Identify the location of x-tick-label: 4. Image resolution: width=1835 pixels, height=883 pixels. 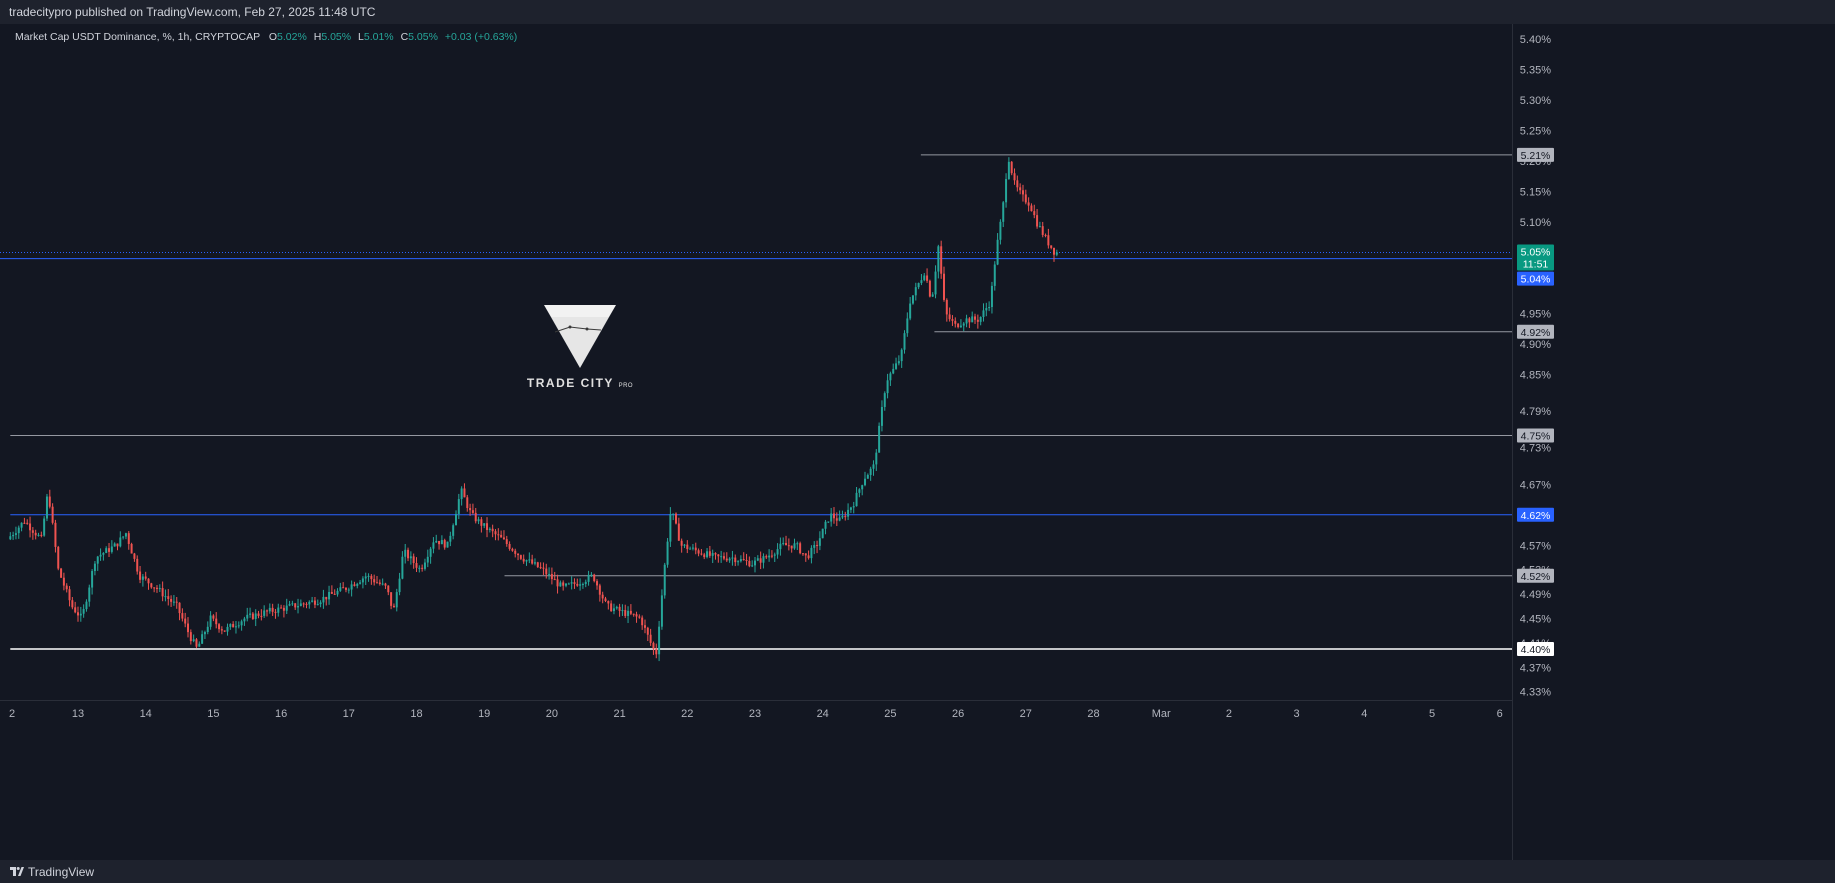
(1364, 714).